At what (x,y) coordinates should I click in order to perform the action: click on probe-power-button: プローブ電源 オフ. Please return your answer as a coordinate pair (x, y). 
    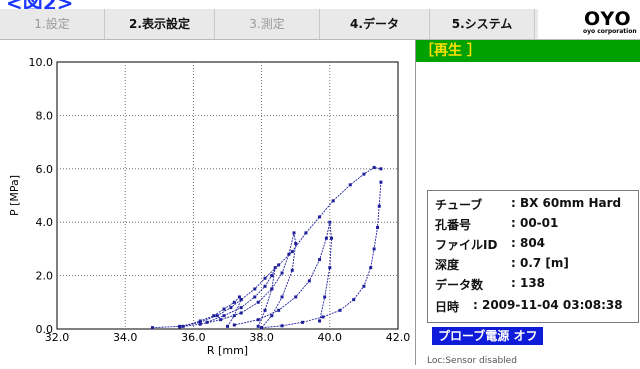
    Looking at the image, I should click on (488, 336).